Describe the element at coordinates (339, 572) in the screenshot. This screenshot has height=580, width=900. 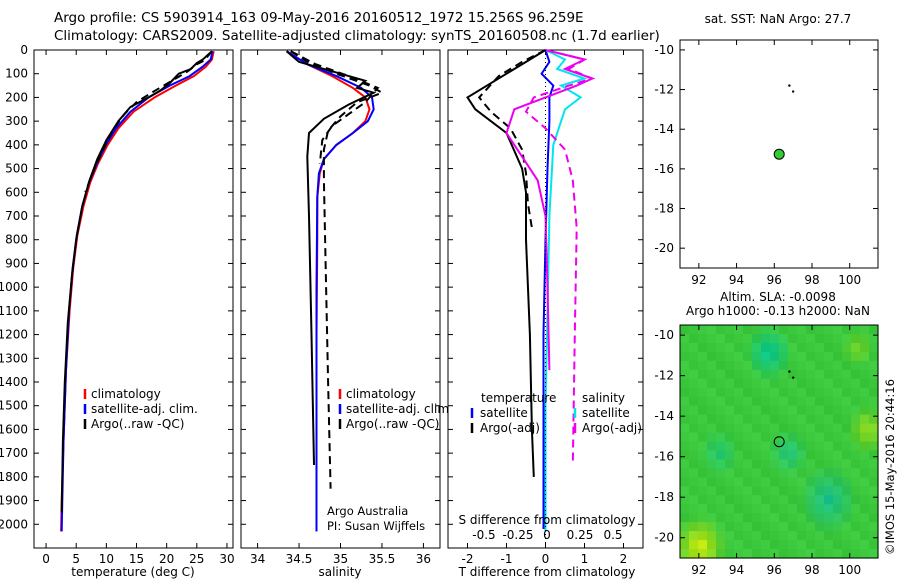
I see `salinity-xlabel: salinity` at that location.